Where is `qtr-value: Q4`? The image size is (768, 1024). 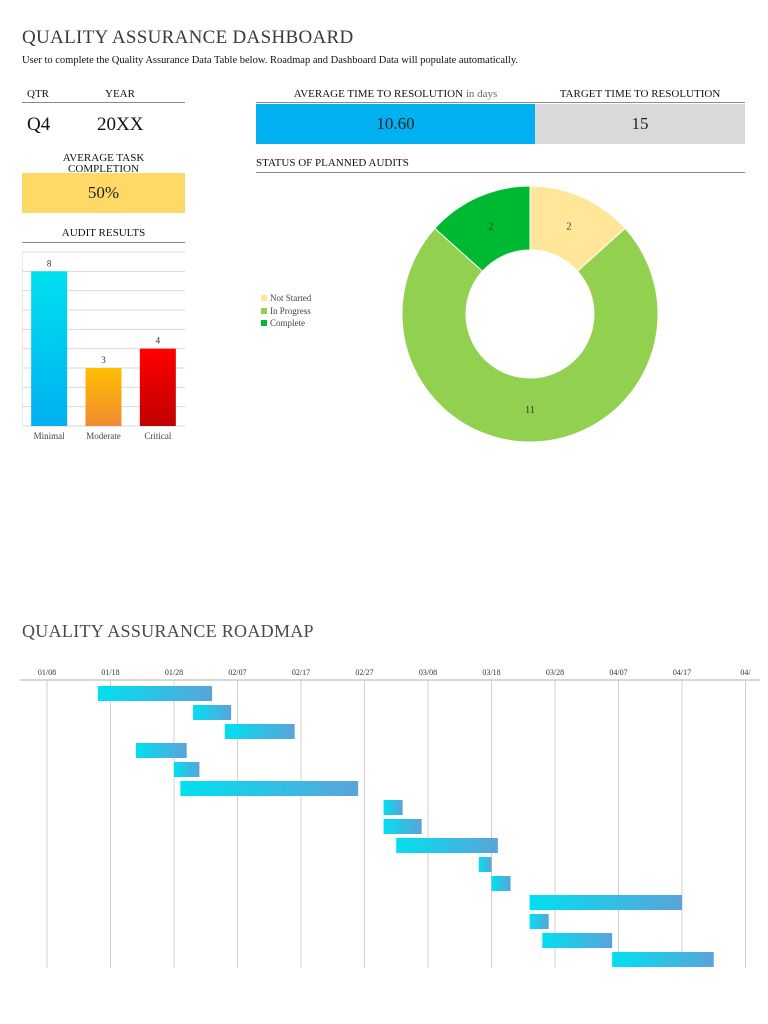
qtr-value: Q4 is located at coordinates (39, 124).